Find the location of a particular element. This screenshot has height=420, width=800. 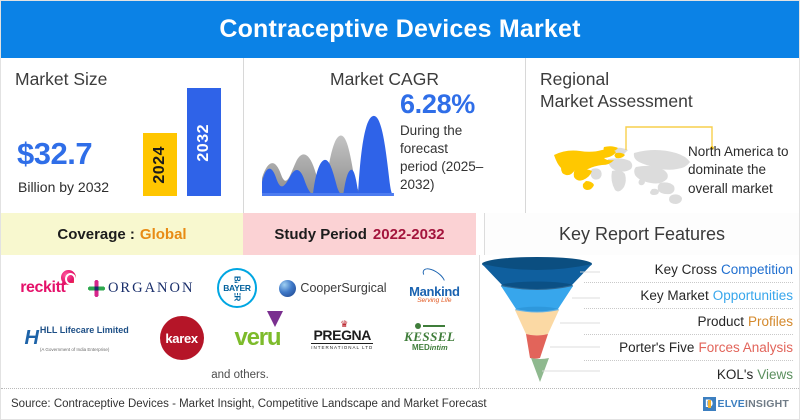

feature-2-plain: Product is located at coordinates (720, 321).